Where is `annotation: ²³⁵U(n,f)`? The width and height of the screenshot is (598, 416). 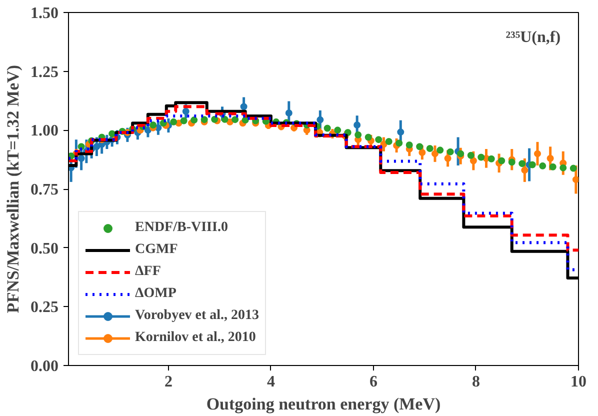 annotation: ²³⁵U(n,f) is located at coordinates (533, 37).